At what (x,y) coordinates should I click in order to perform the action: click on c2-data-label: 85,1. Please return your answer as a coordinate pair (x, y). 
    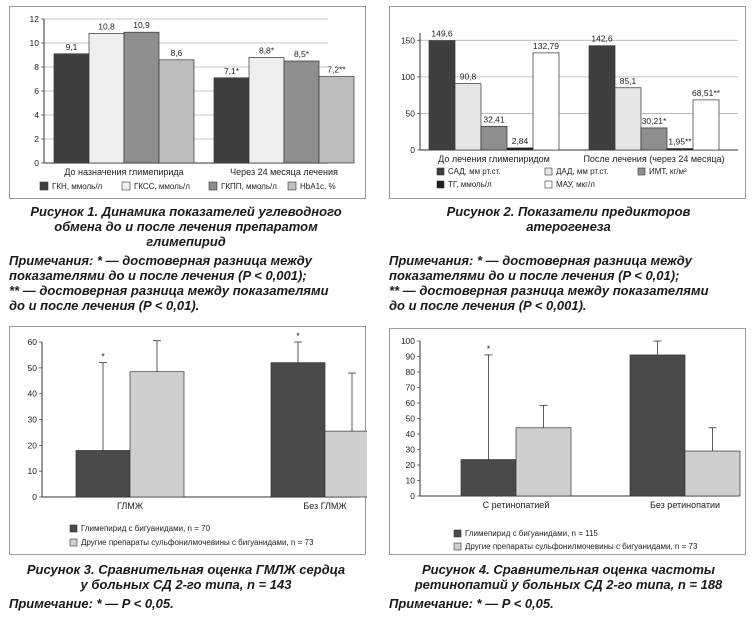
    Looking at the image, I should click on (628, 81).